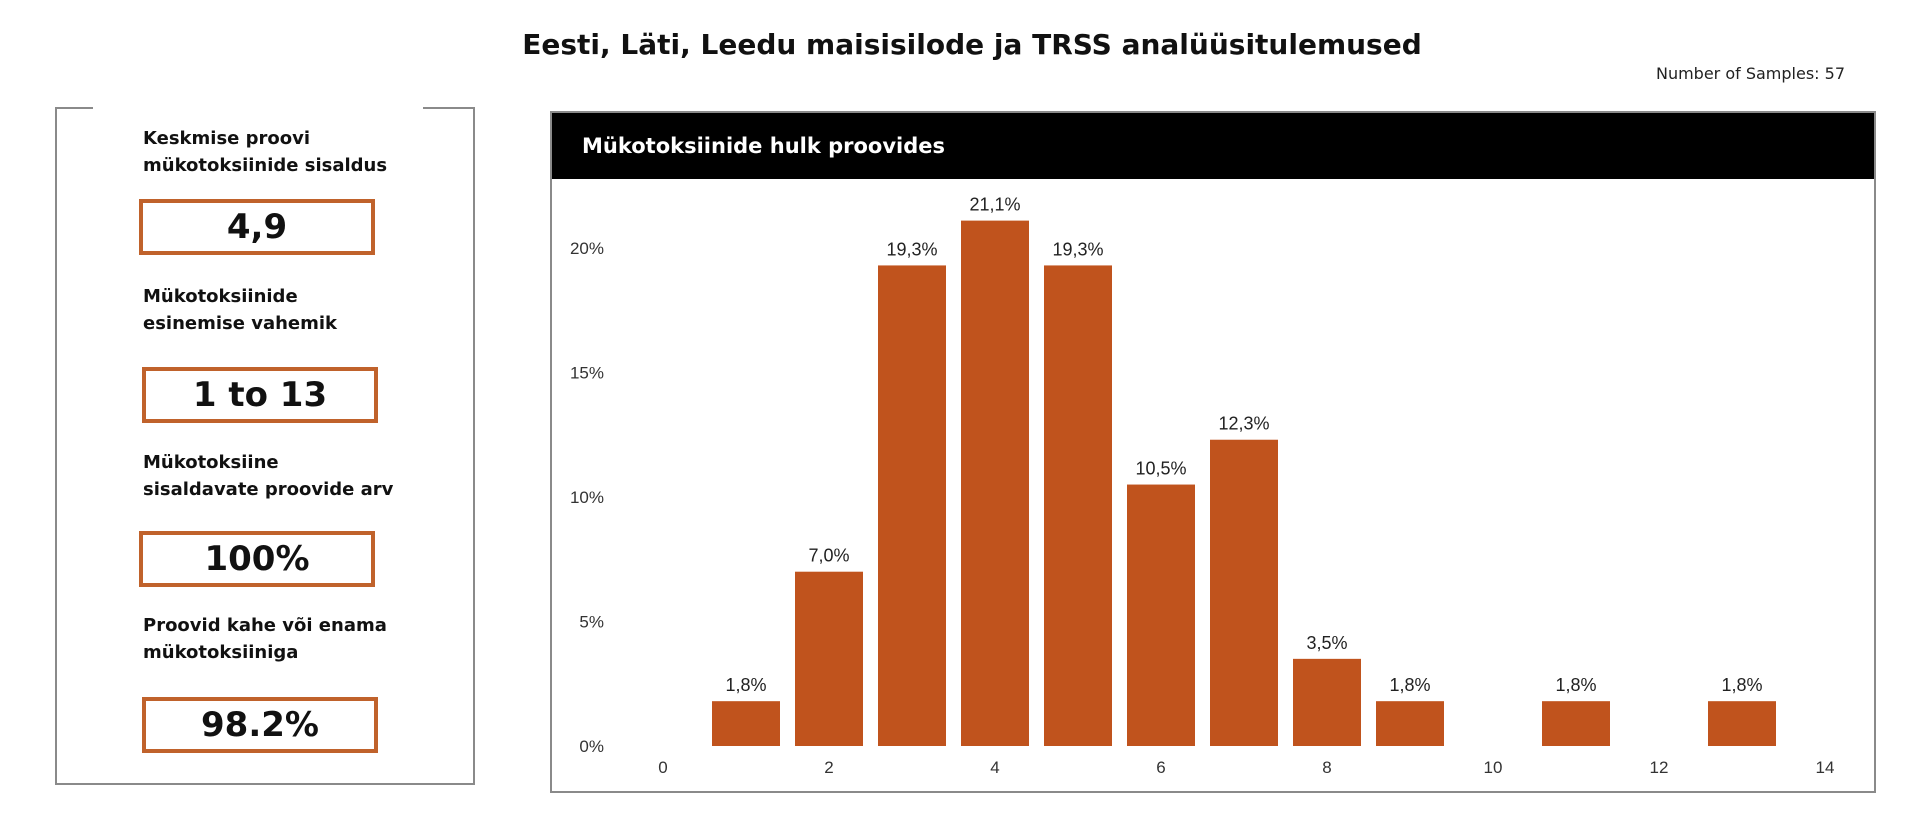 This screenshot has width=1920, height=820. What do you see at coordinates (240, 323) in the screenshot?
I see `label-line: esinemise vahemik` at bounding box center [240, 323].